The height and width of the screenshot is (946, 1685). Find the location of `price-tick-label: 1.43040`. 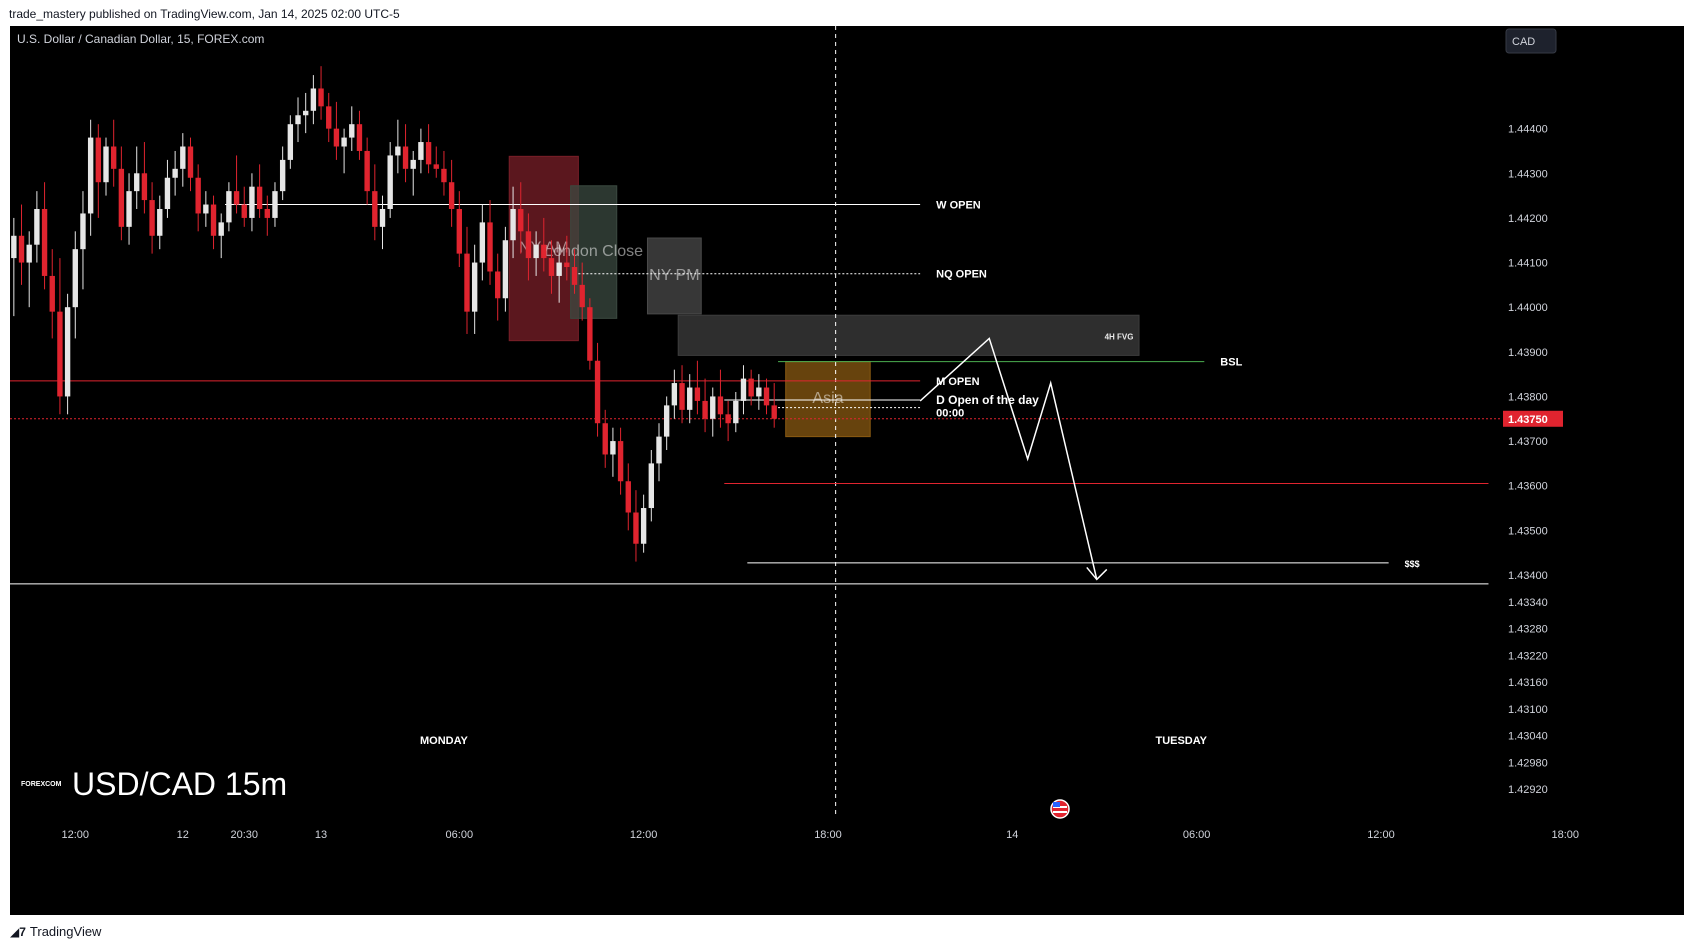

price-tick-label: 1.43040 is located at coordinates (1528, 737).